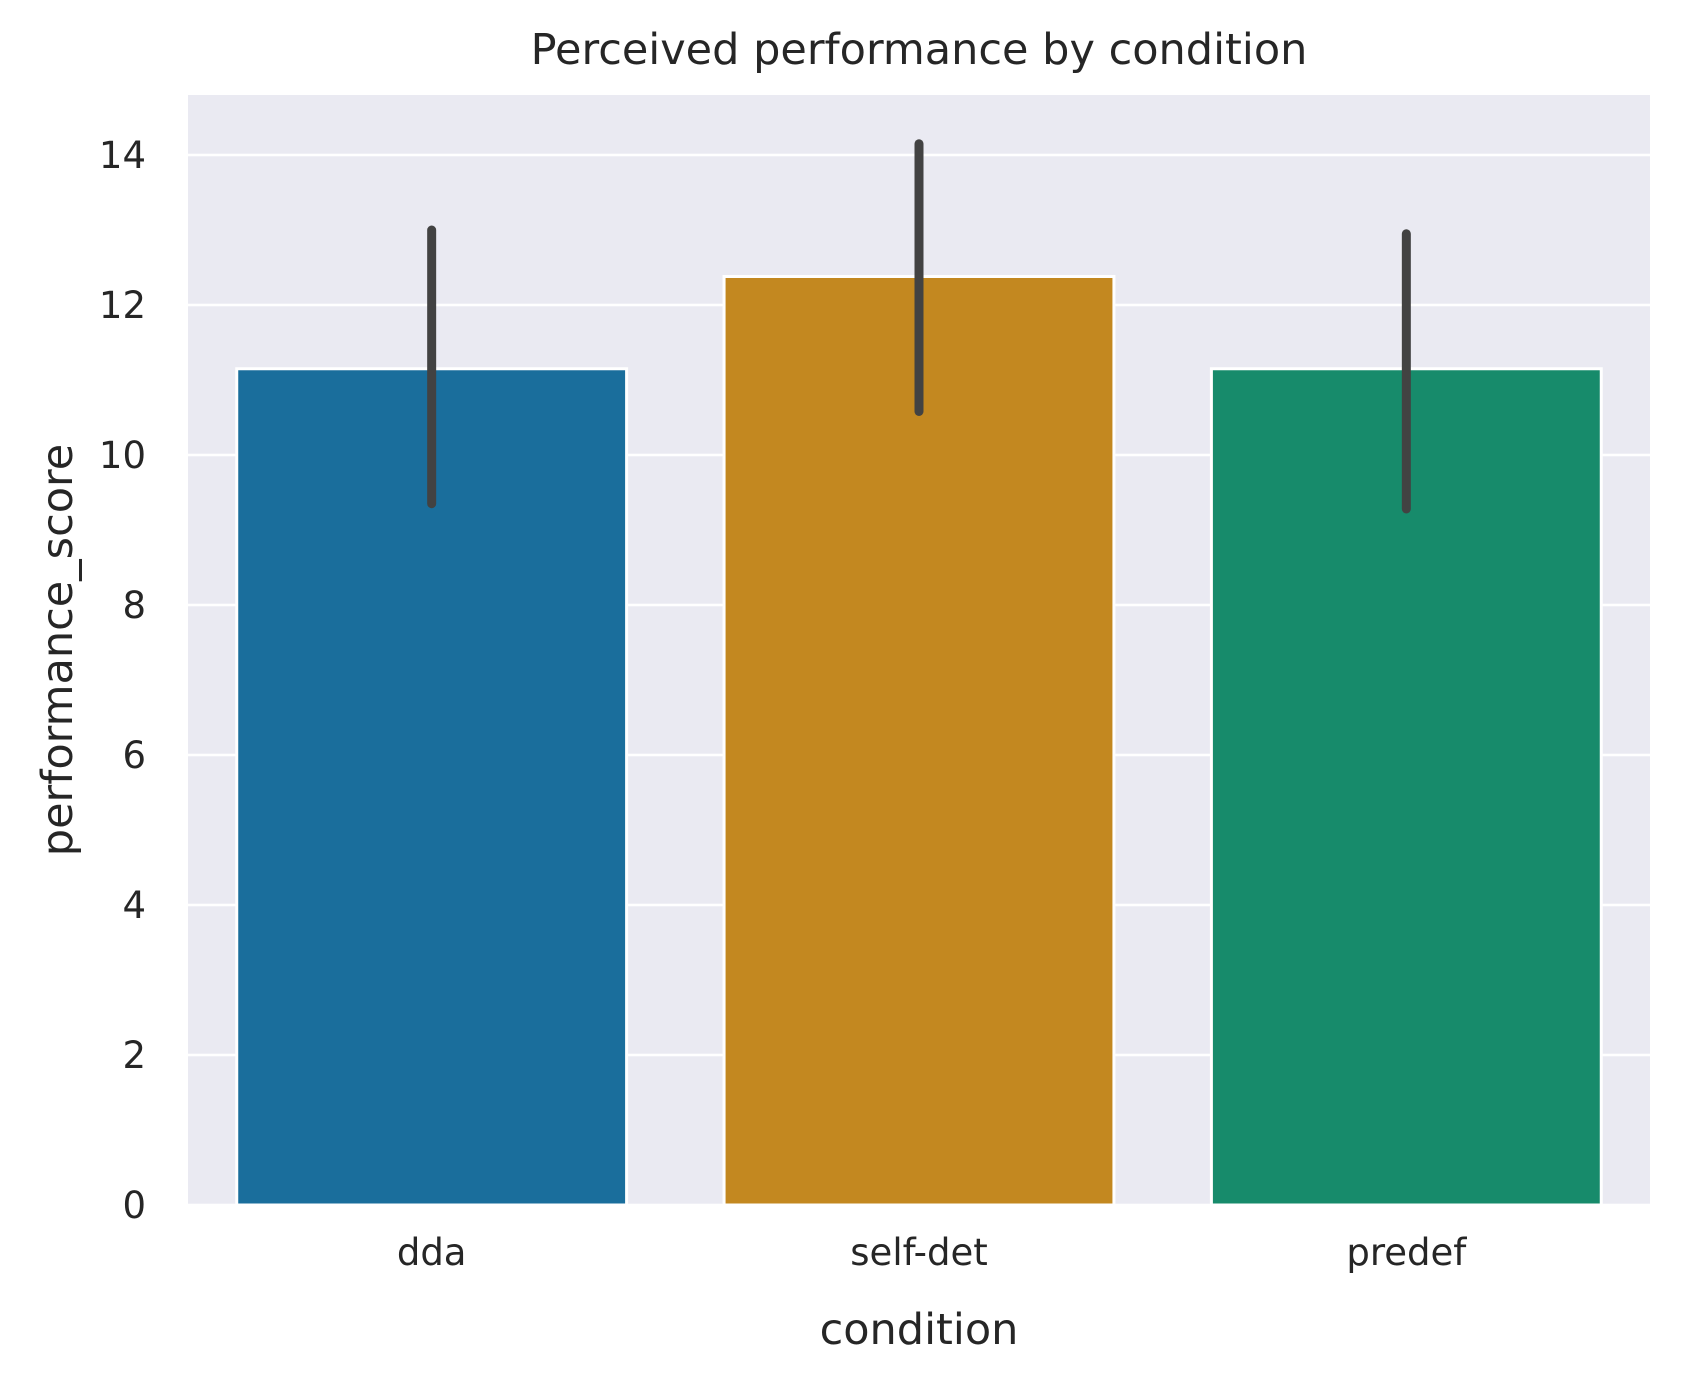 This screenshot has width=1701, height=1376. Describe the element at coordinates (134, 1055) in the screenshot. I see `y-tick-label: 2` at that location.